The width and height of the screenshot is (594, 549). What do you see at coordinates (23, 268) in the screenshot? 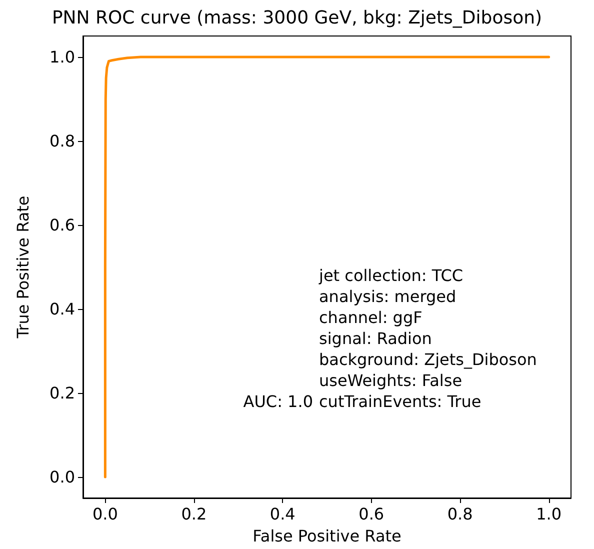
I see `y-axis-title: True Positive Rate` at bounding box center [23, 268].